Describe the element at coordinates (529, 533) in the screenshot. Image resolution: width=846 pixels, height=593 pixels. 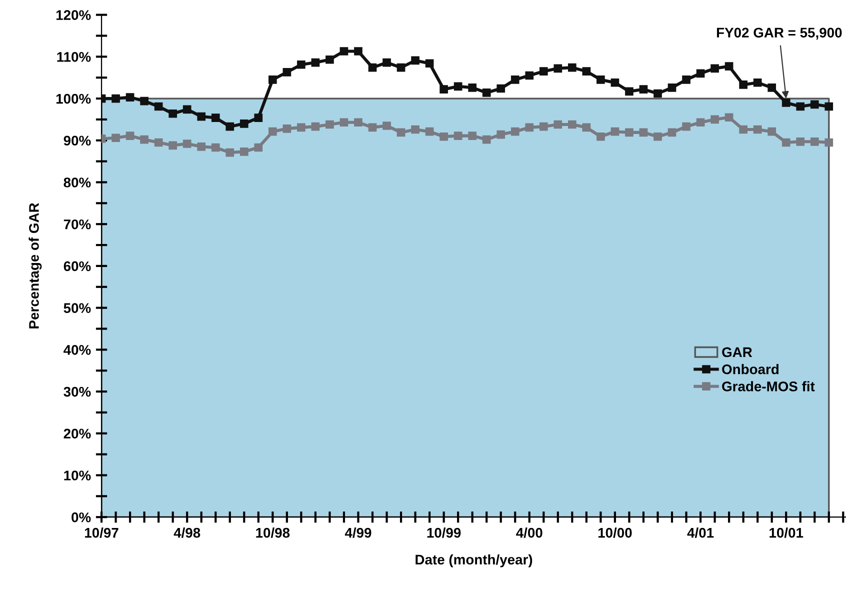
I see `x-tick-label: 4/00` at that location.